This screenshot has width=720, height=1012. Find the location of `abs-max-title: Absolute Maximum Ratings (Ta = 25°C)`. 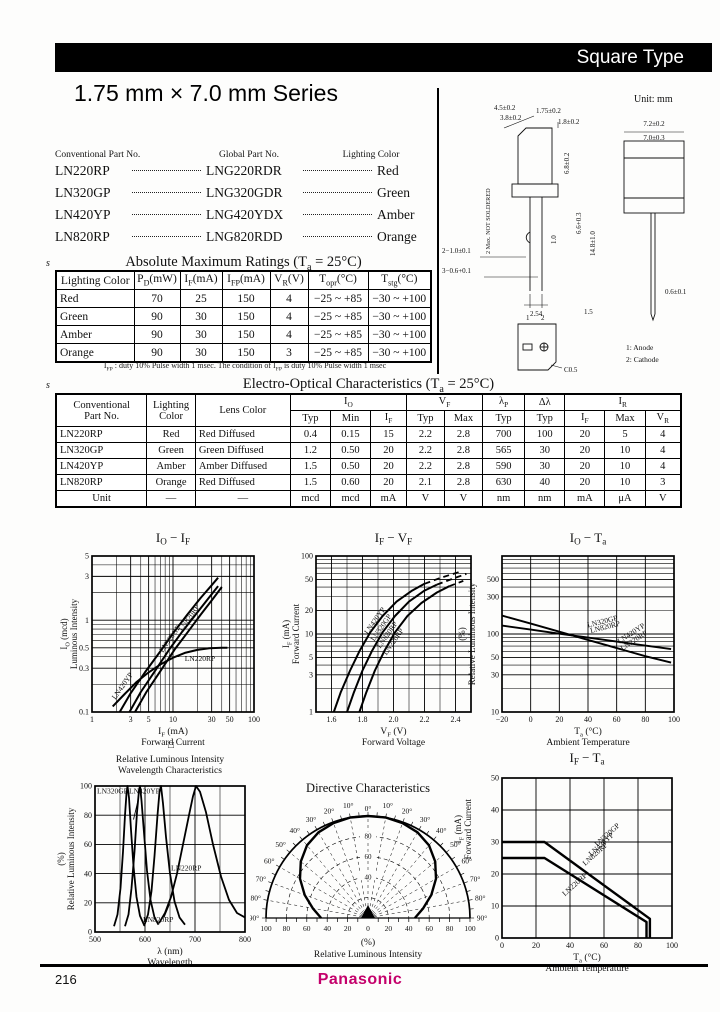

abs-max-title: Absolute Maximum Ratings (Ta = 25°C) is located at coordinates (243, 263).